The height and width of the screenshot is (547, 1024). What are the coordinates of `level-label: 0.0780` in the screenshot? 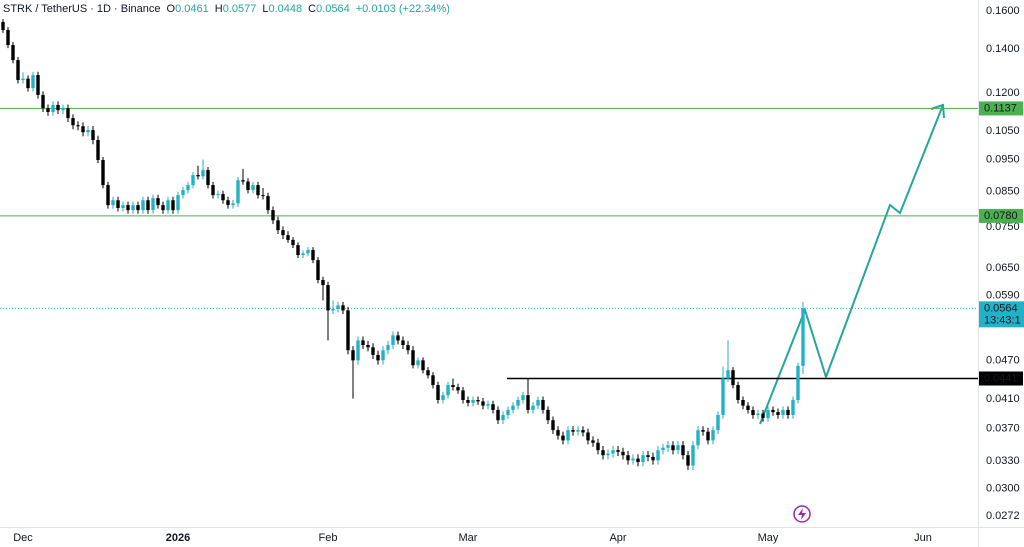 It's located at (1001, 216).